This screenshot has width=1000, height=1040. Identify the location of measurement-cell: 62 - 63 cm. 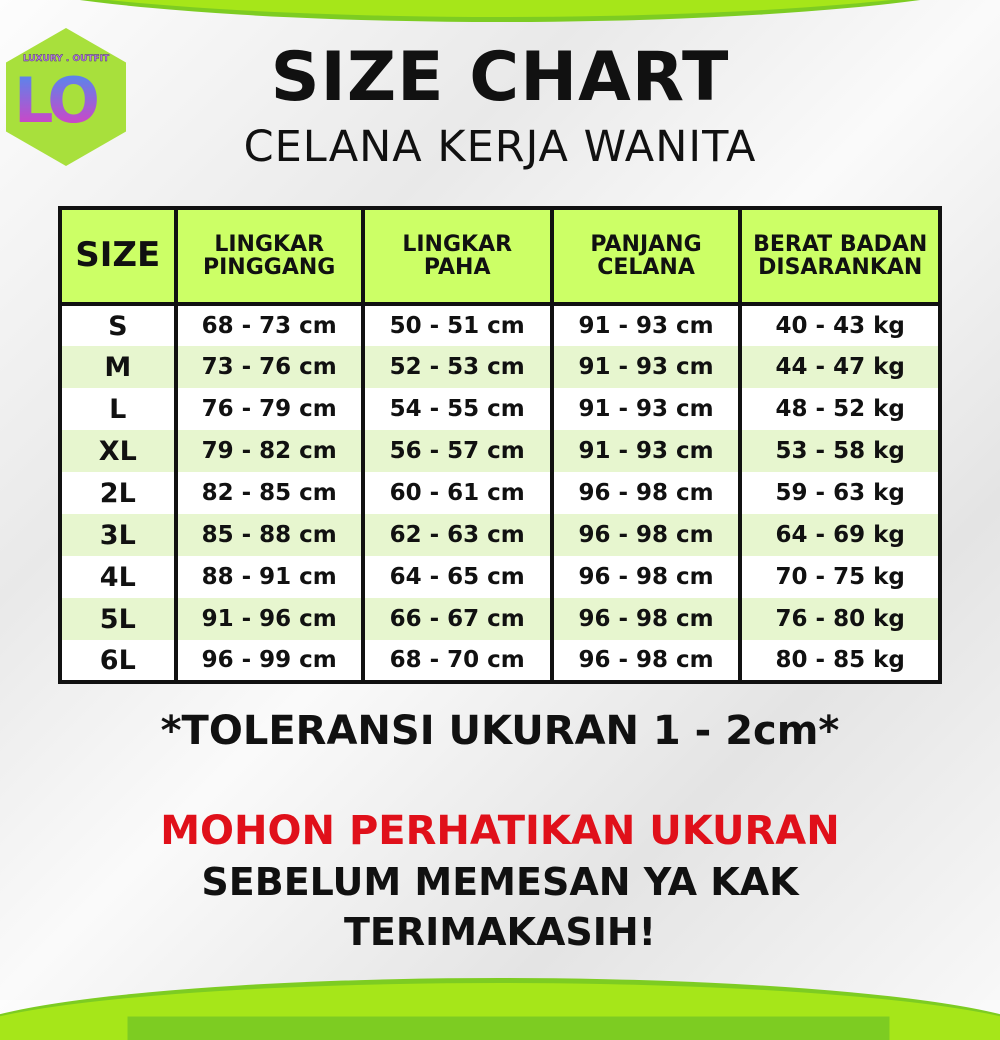
(457, 535).